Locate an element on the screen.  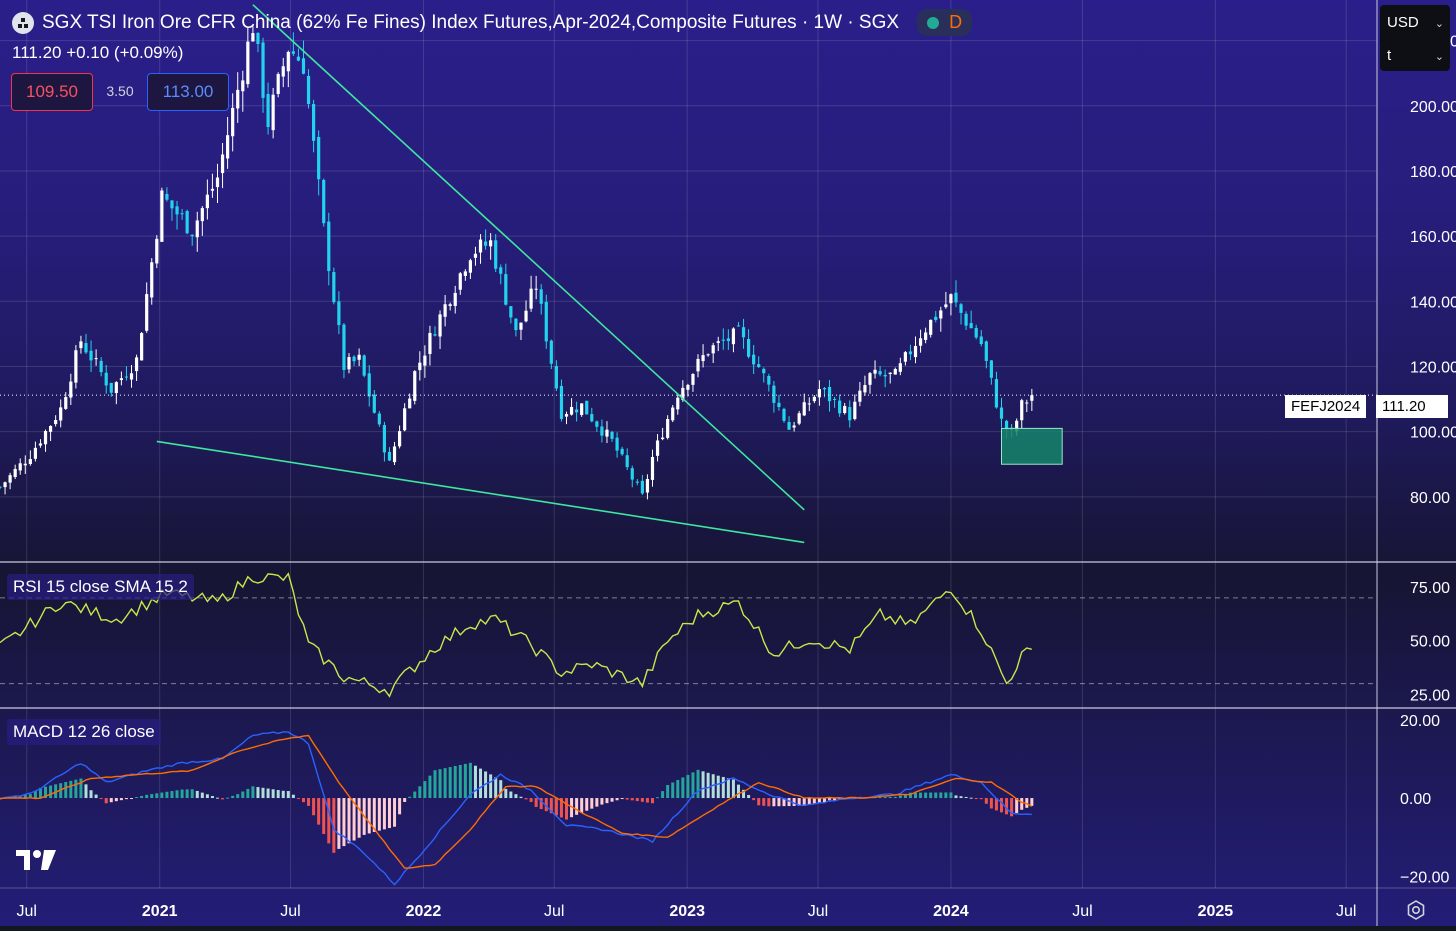
rsi-legend-label: RSI 15 close SMA 15 2 is located at coordinates (100, 587).